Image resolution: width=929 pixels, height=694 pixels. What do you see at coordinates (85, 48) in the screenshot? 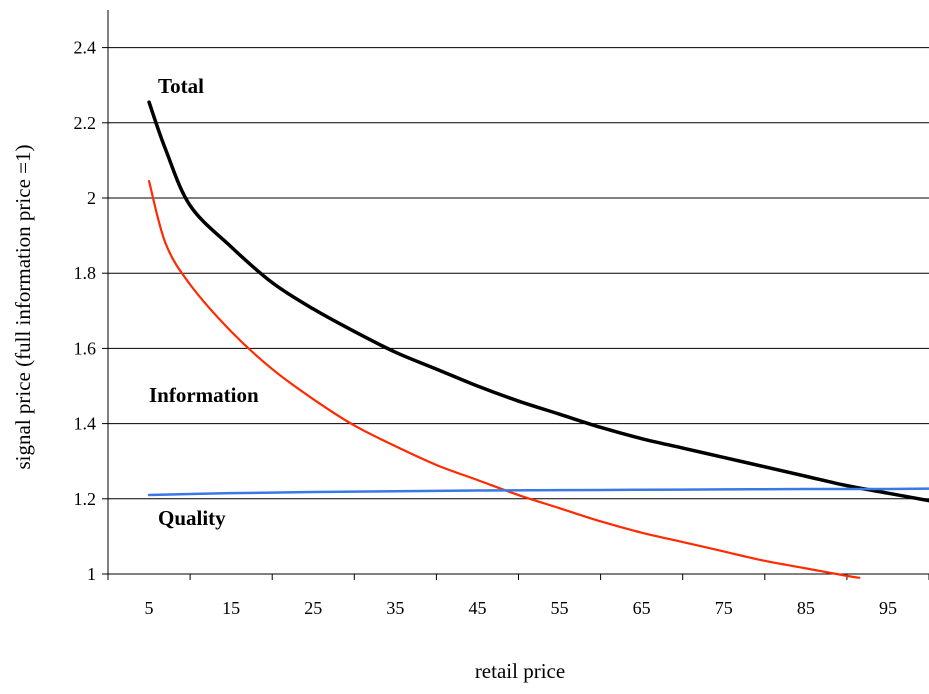
I see `y-tick-label: 2.4` at bounding box center [85, 48].